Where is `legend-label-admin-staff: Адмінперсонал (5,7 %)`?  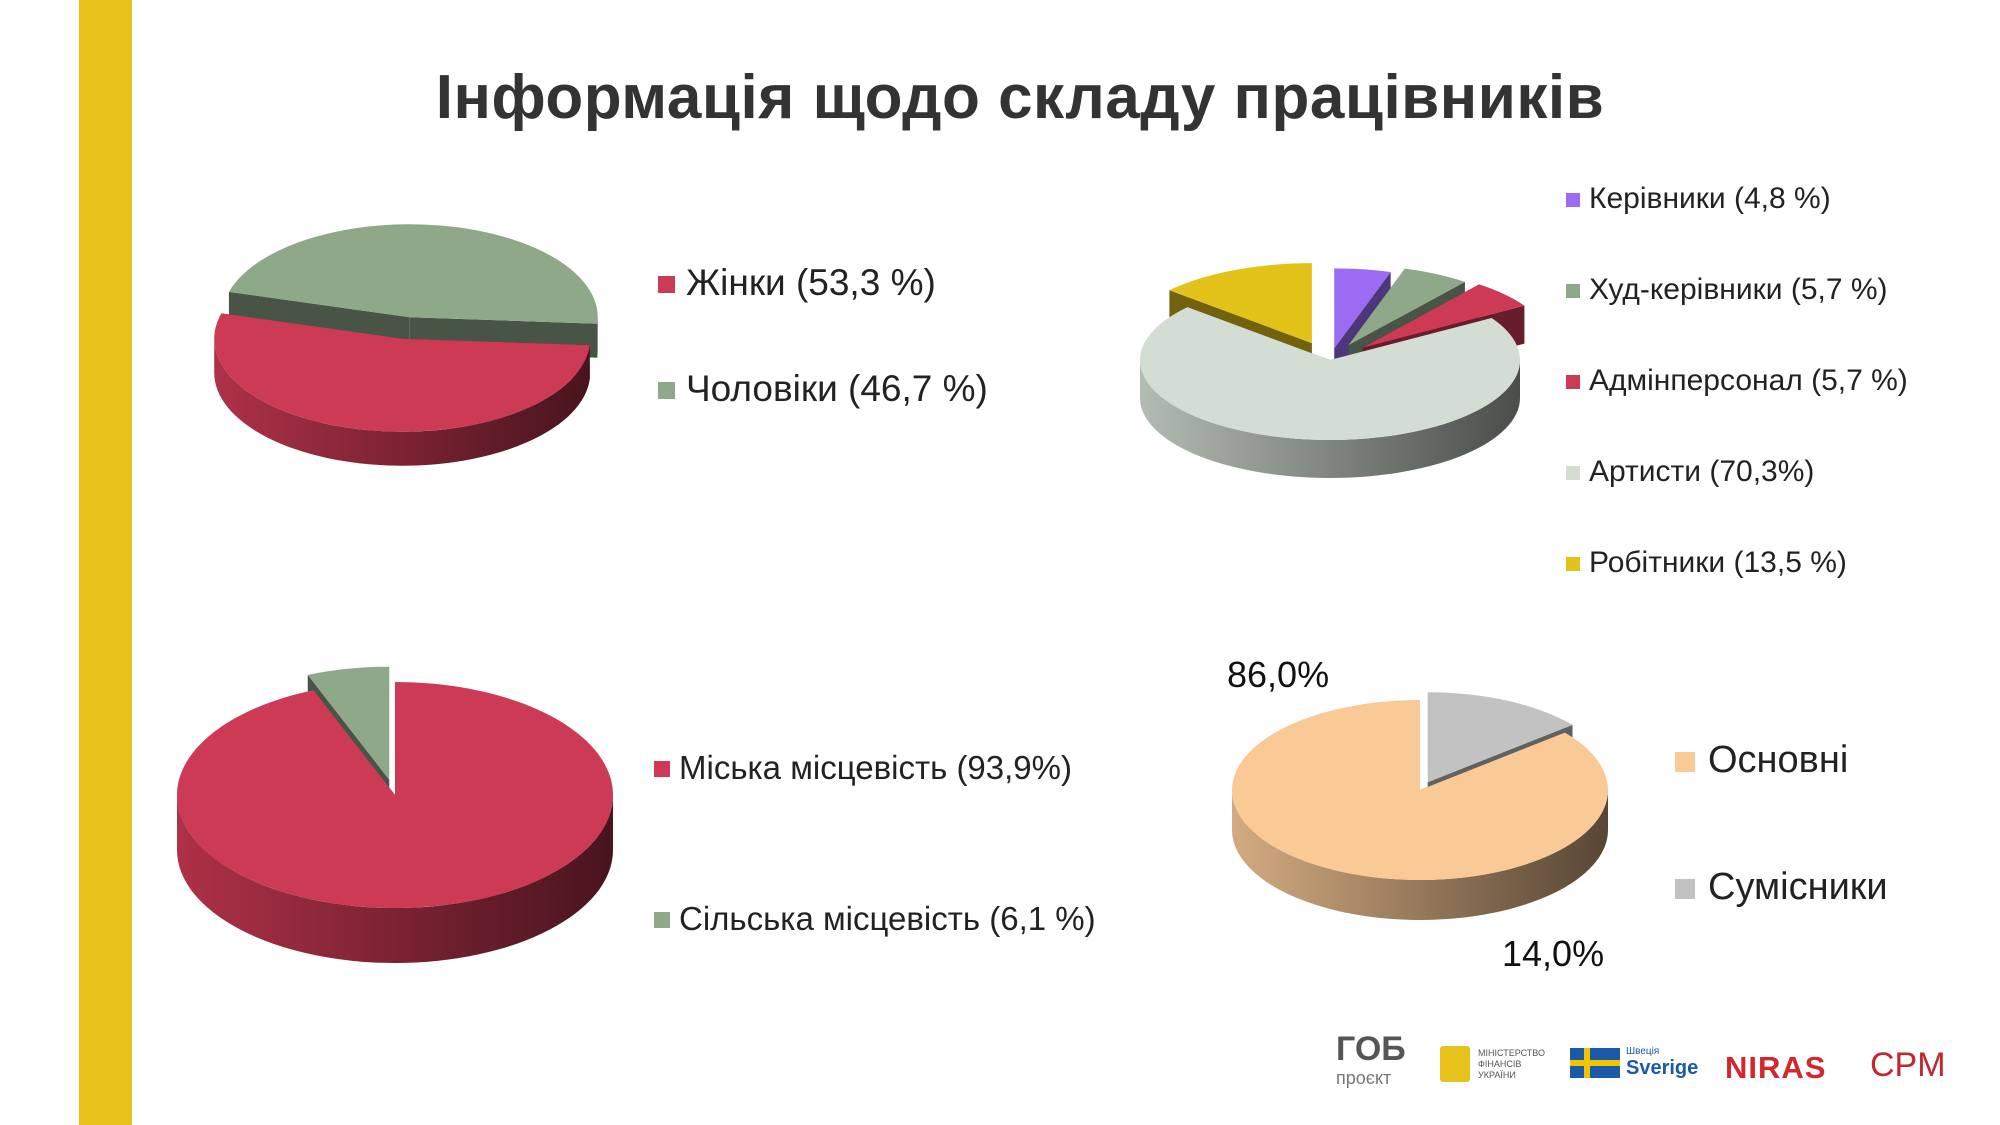
legend-label-admin-staff: Адмінперсонал (5,7 %) is located at coordinates (1748, 380).